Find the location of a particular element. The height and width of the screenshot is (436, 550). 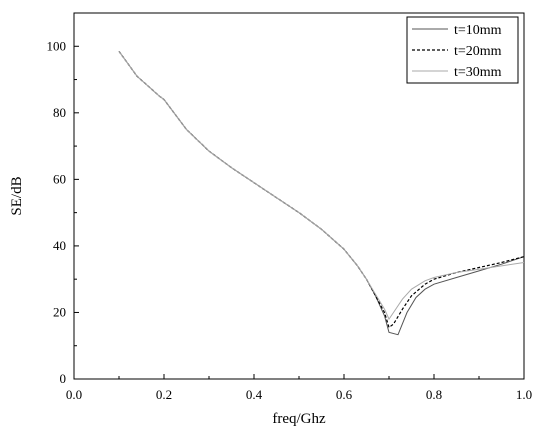

y-axis-title: SE/dB is located at coordinates (17, 195).